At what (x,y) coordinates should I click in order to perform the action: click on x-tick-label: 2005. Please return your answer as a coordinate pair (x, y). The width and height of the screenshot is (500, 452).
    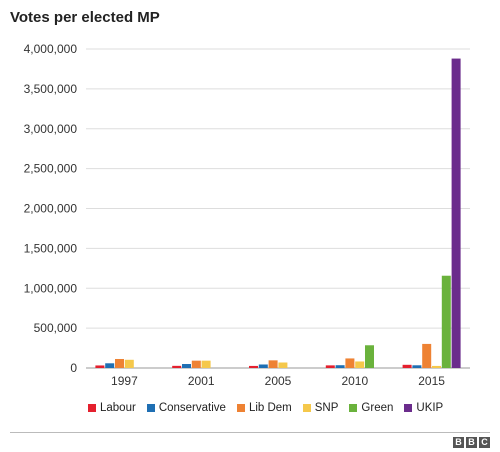
    Looking at the image, I should click on (278, 381).